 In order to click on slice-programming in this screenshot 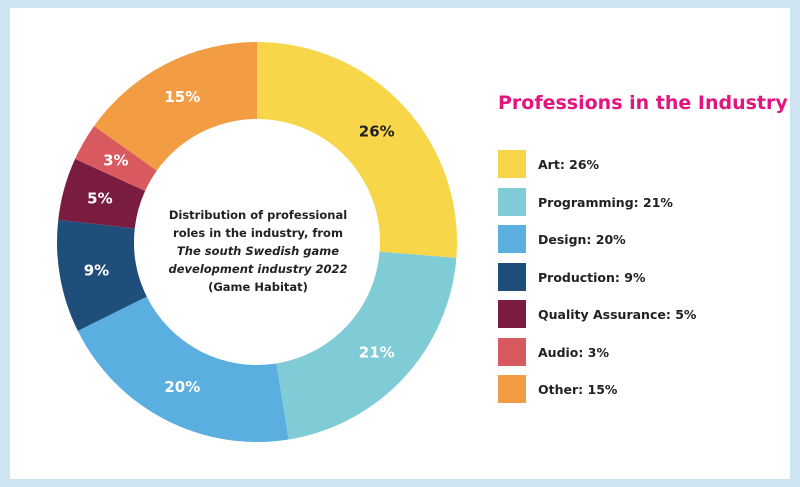, I will do `click(366, 345)`.